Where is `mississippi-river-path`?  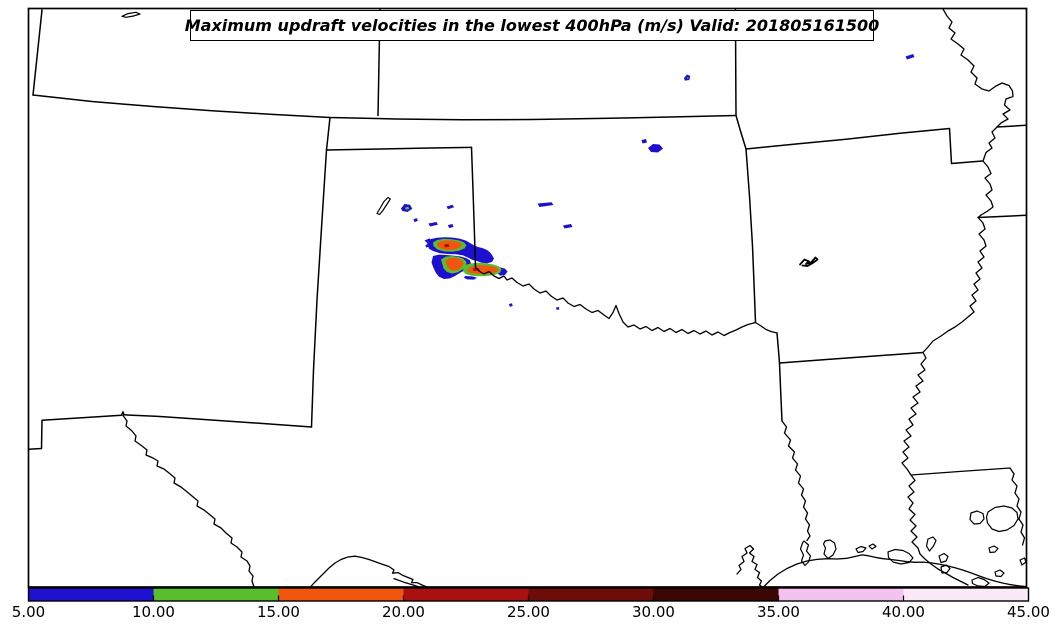
mississippi-river-path is located at coordinates (957, 297).